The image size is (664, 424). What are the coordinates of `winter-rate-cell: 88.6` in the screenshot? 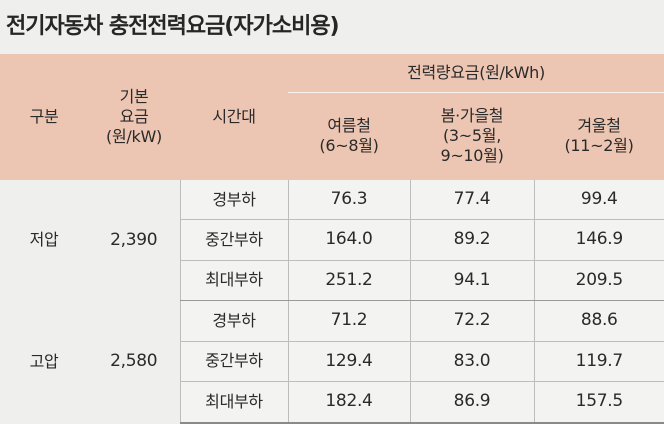 It's located at (598, 321).